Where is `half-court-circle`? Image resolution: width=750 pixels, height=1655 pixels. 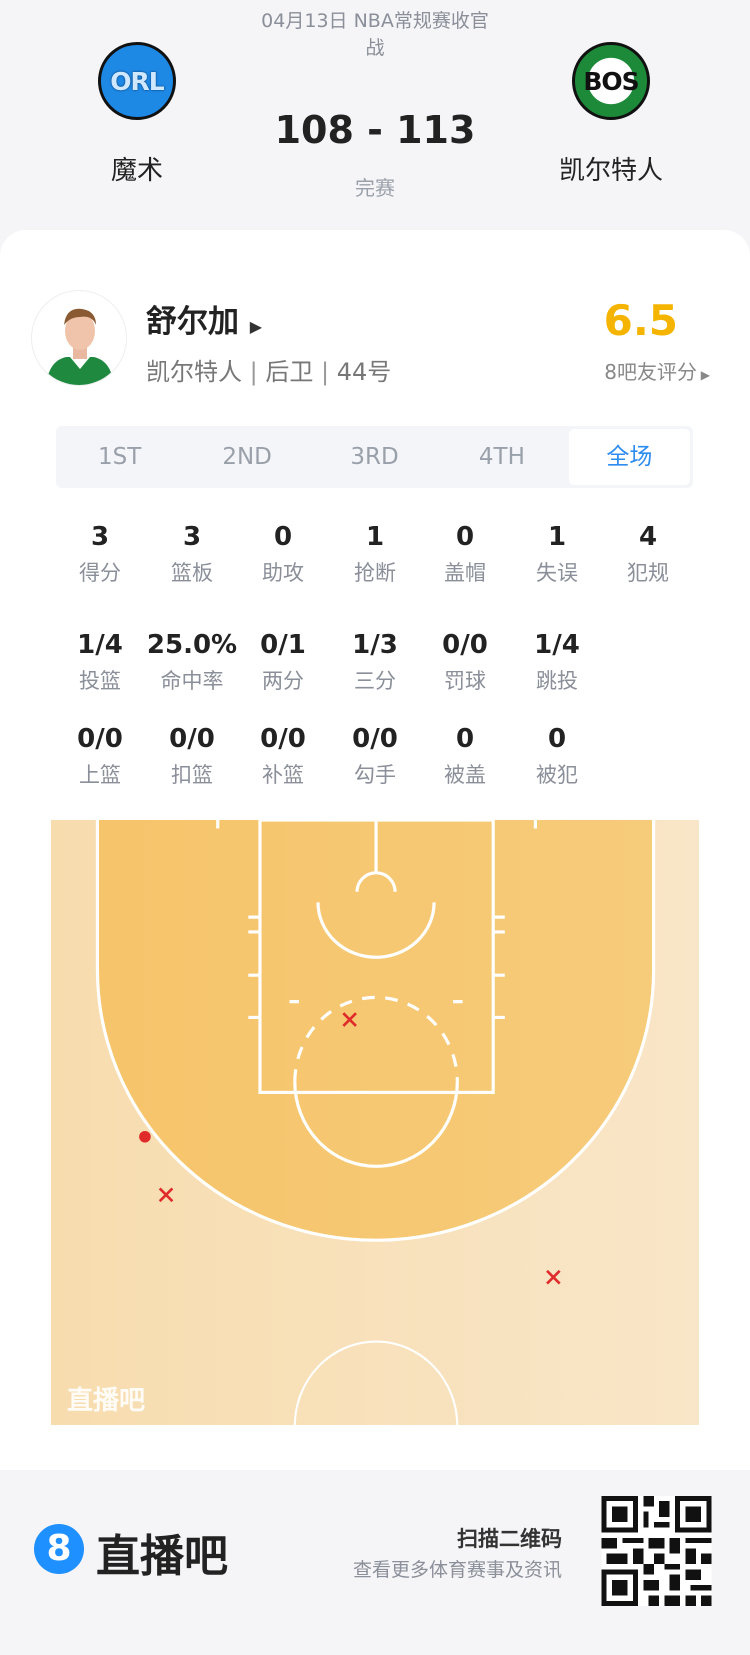 half-court-circle is located at coordinates (376, 1383).